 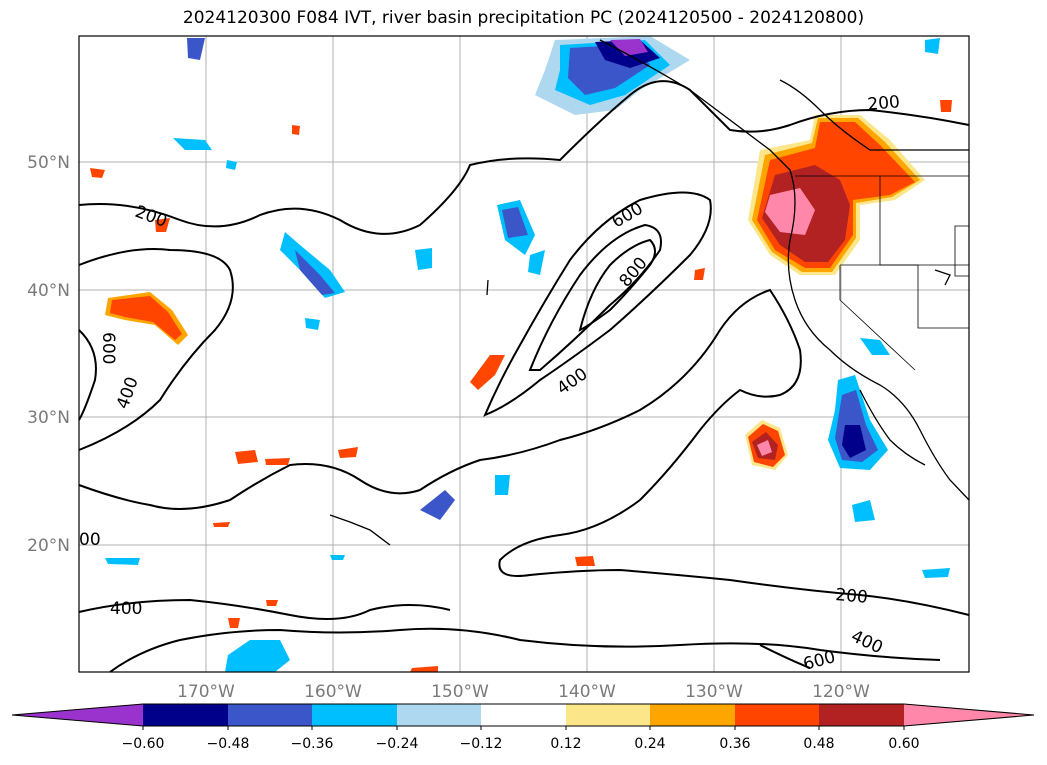 What do you see at coordinates (649, 744) in the screenshot?
I see `colorbar-tick-label: 0.24` at bounding box center [649, 744].